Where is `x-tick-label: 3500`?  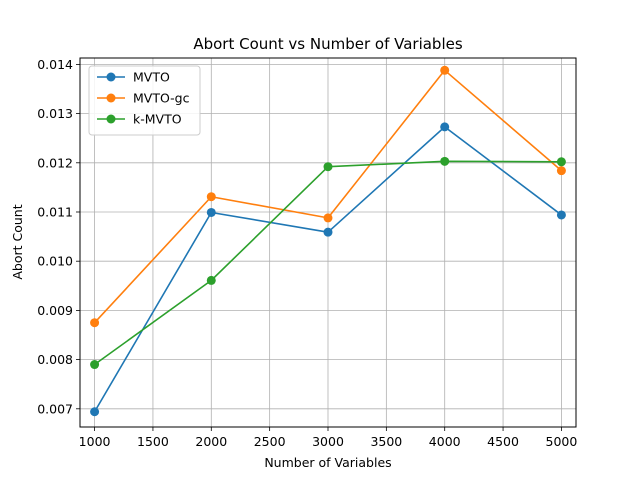
x-tick-label: 3500 is located at coordinates (386, 441).